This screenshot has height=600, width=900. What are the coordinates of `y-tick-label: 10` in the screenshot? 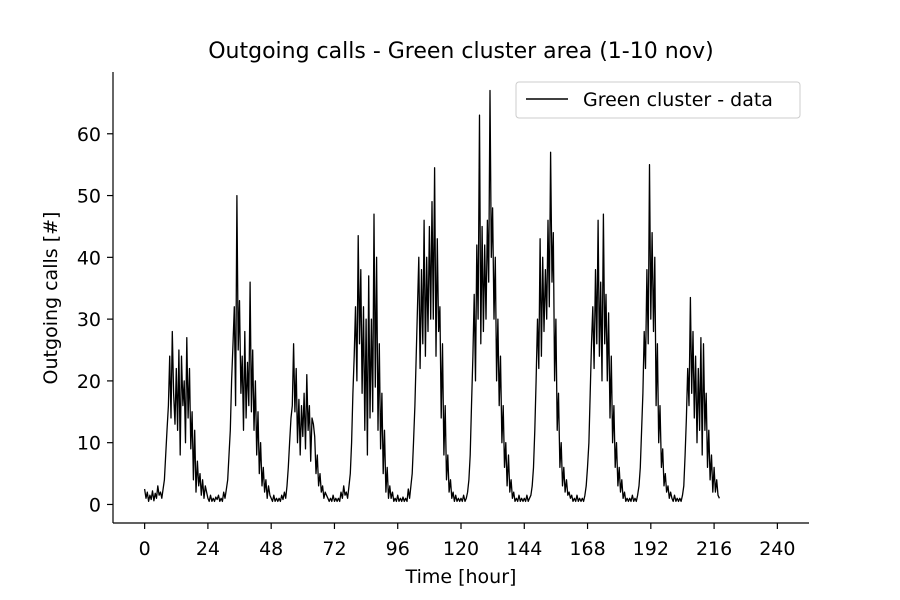 It's located at (89, 444).